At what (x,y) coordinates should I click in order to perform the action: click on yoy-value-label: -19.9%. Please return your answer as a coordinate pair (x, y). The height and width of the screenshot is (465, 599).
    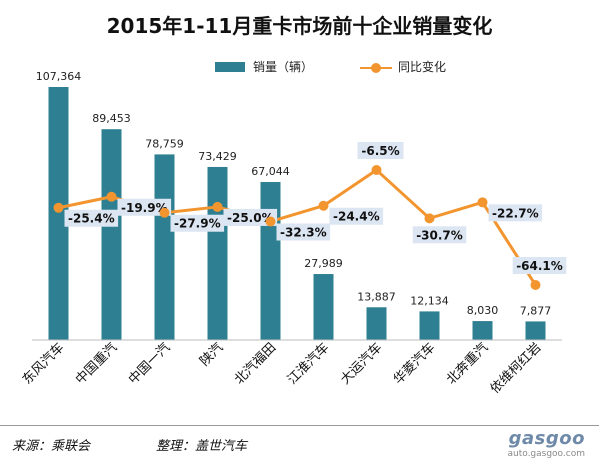
    Looking at the image, I should click on (144, 208).